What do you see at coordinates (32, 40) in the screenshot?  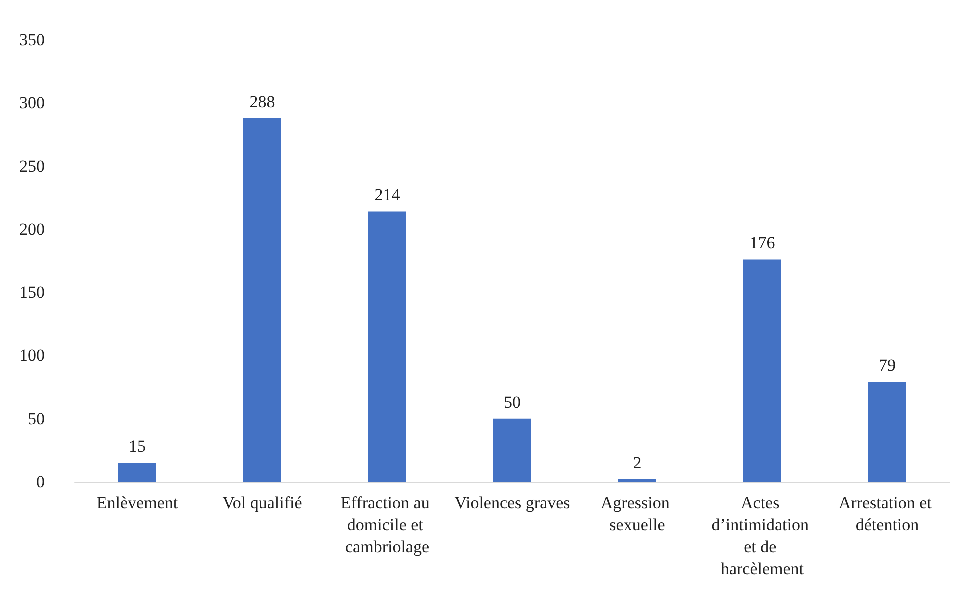 I see `y-tick-label: 350` at bounding box center [32, 40].